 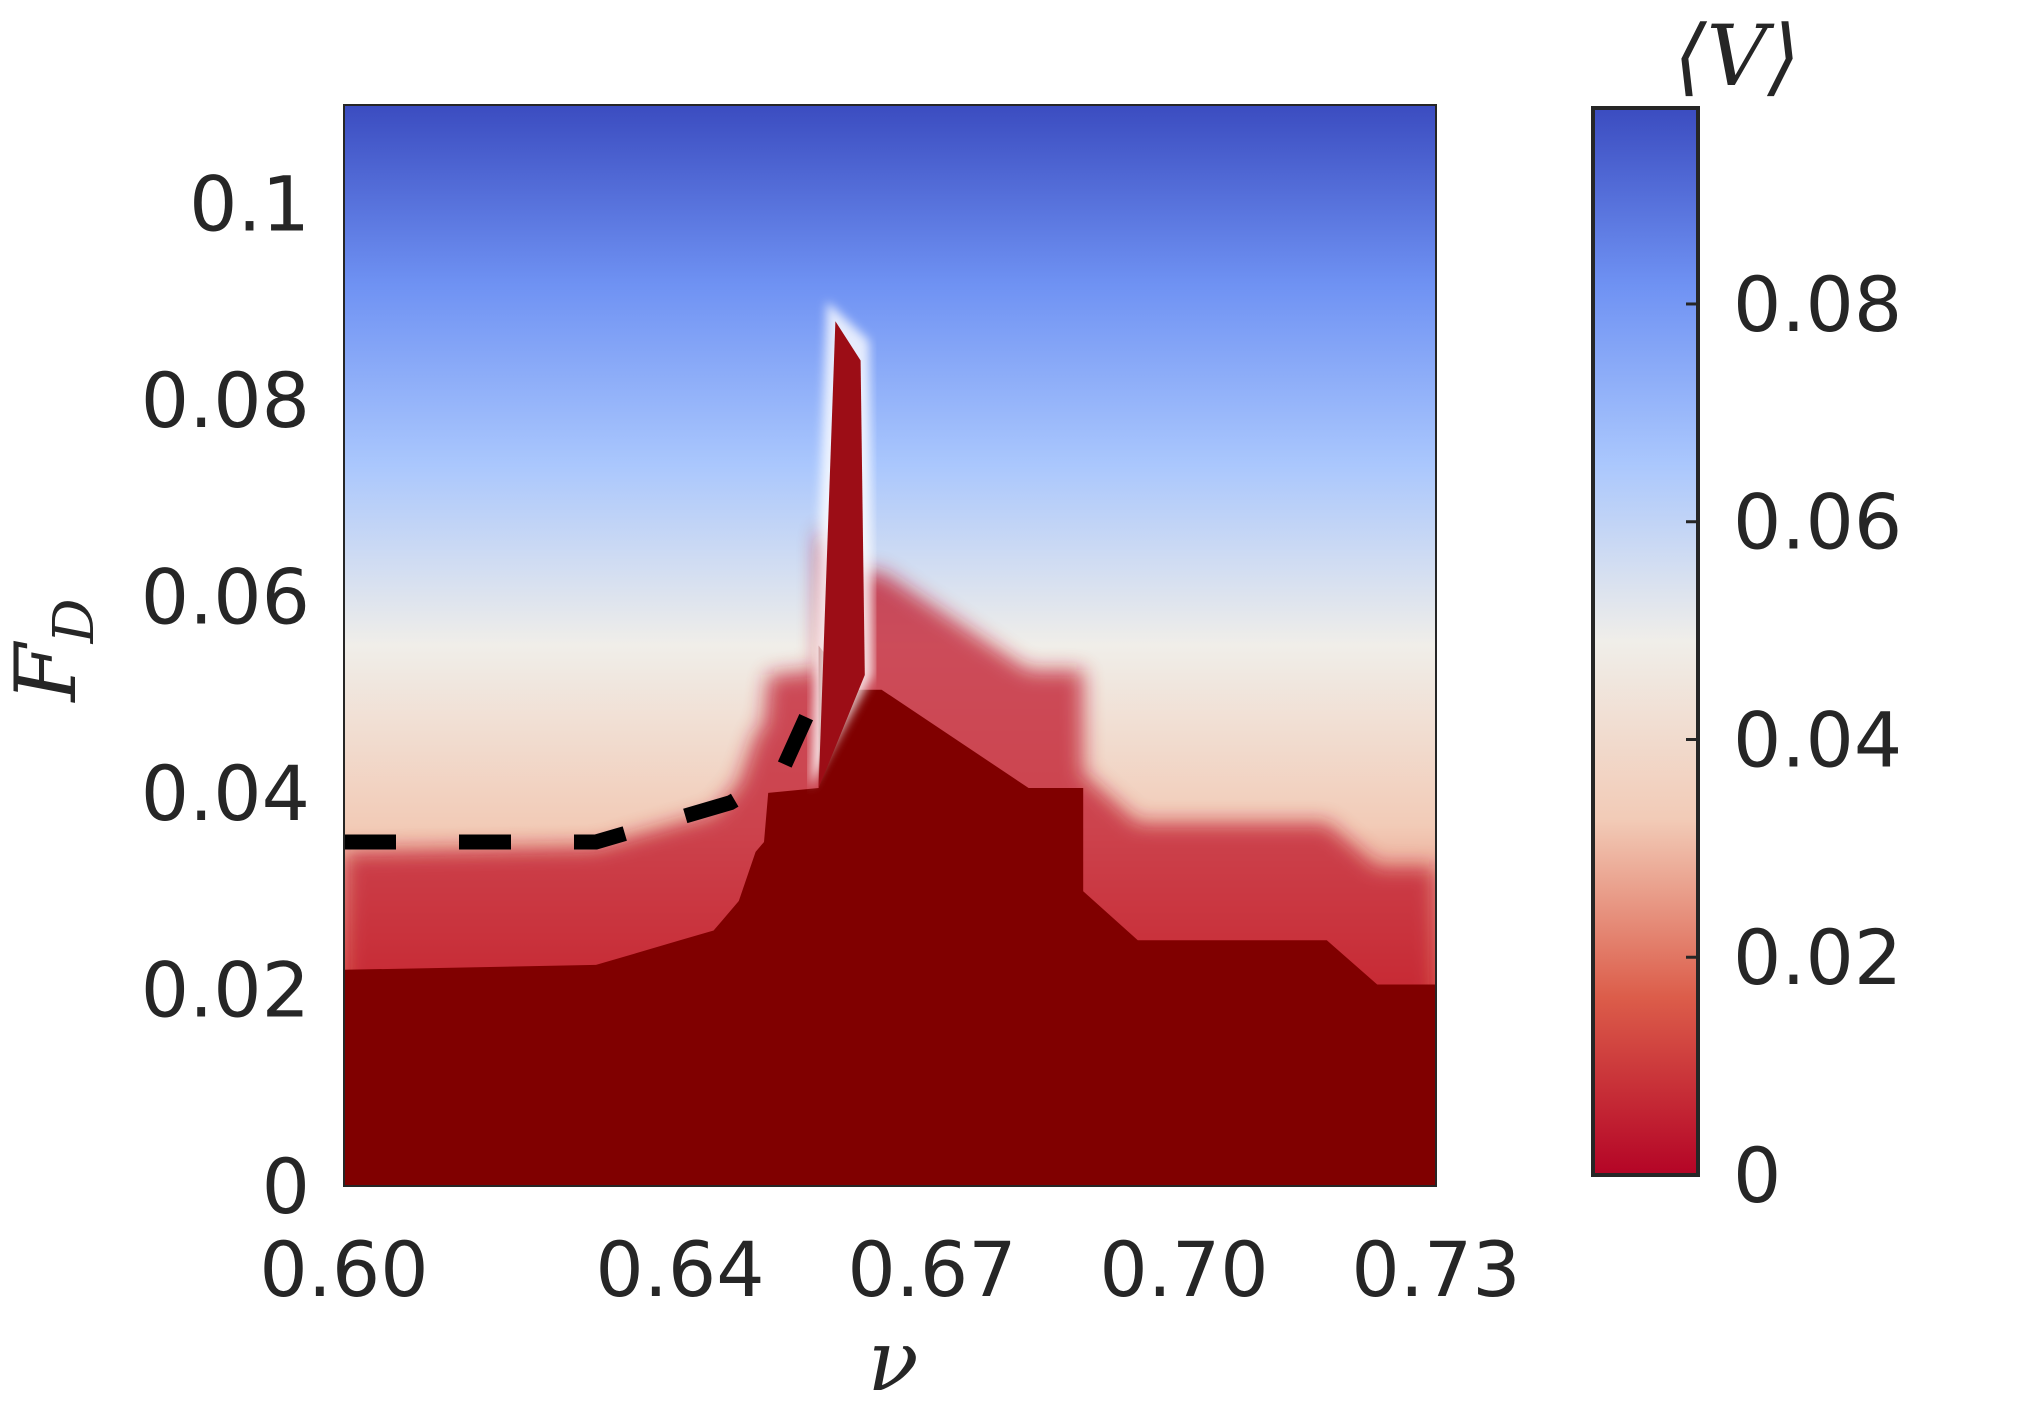 I want to click on y-tick-label: 0.06, so click(x=225, y=596).